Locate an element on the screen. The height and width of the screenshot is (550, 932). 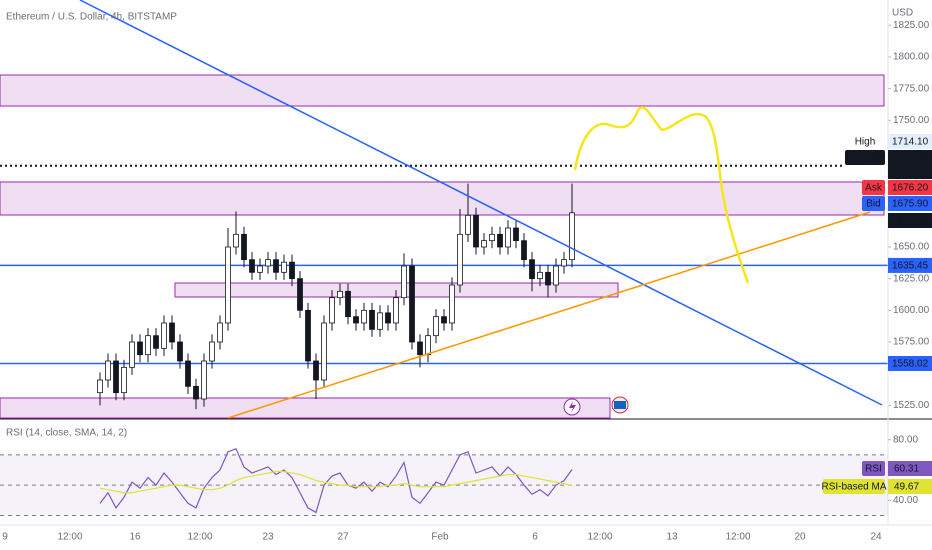
x-tick-label: 16 is located at coordinates (135, 537).